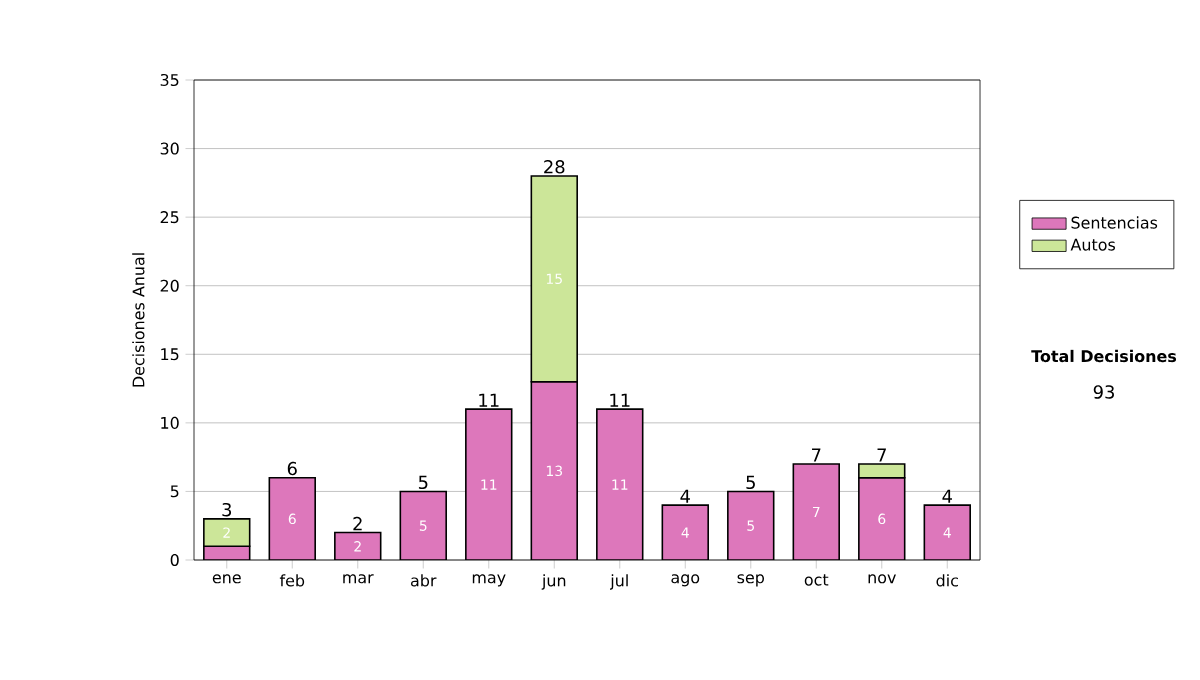 This screenshot has width=1200, height=680. Describe the element at coordinates (227, 509) in the screenshot. I see `total-label: 3` at that location.